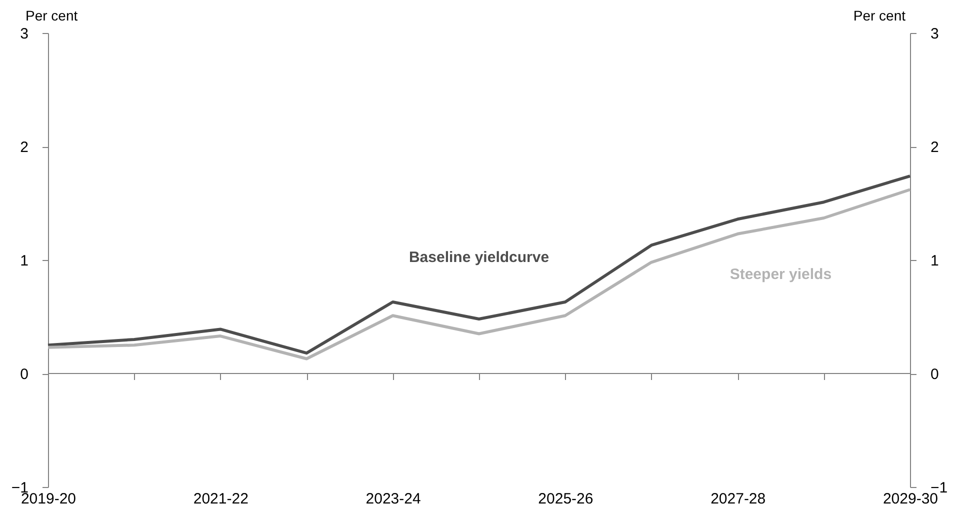 This screenshot has width=953, height=527. I want to click on y-tick-label: 0, so click(24, 374).